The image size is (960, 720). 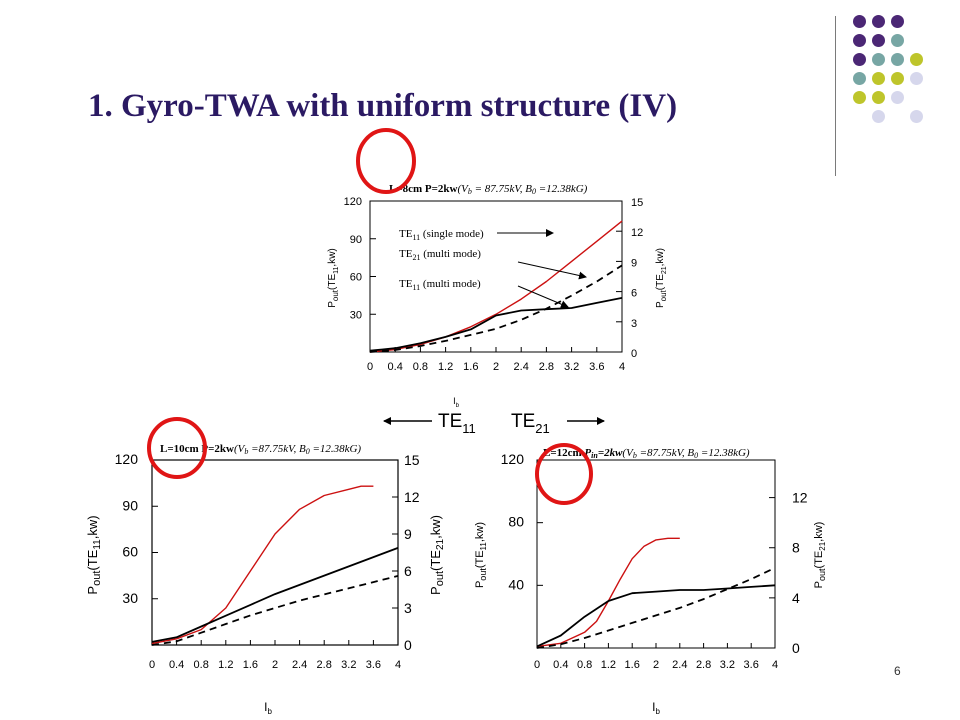 What do you see at coordinates (441, 235) in the screenshot?
I see `series-annotation: TE11 (single mode)` at bounding box center [441, 235].